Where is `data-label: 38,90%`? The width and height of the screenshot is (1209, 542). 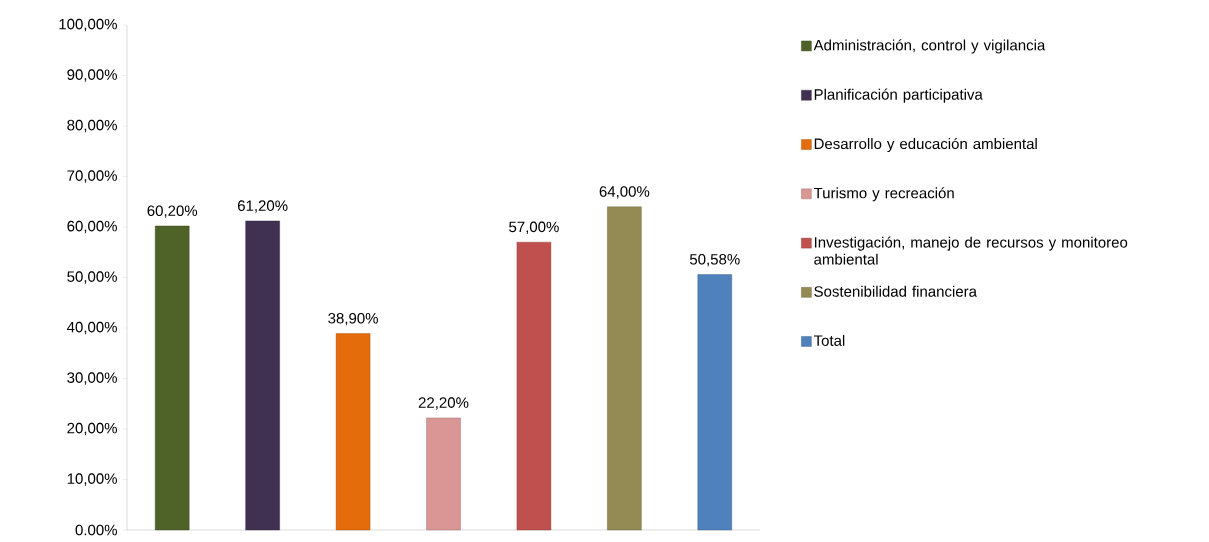 data-label: 38,90% is located at coordinates (353, 319).